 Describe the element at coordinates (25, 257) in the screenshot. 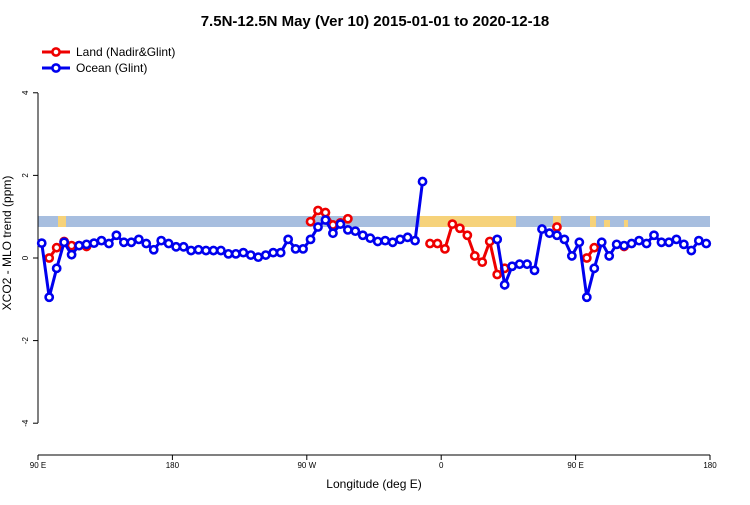

I see `y-tick-label: 0` at that location.